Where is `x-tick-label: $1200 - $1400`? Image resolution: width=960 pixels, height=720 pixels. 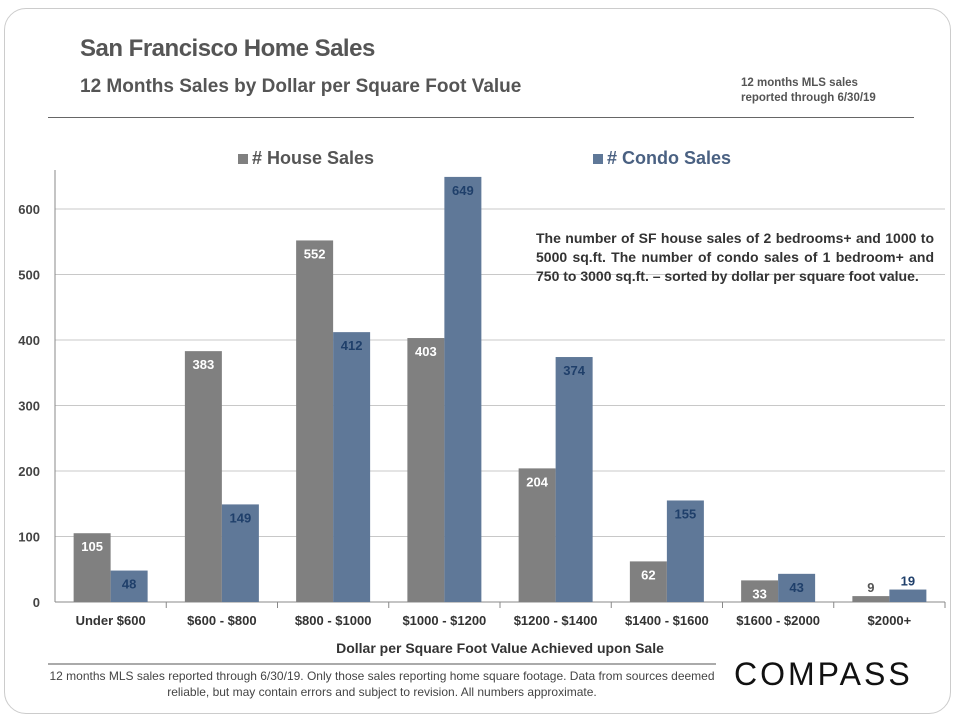 x-tick-label: $1200 - $1400 is located at coordinates (556, 620).